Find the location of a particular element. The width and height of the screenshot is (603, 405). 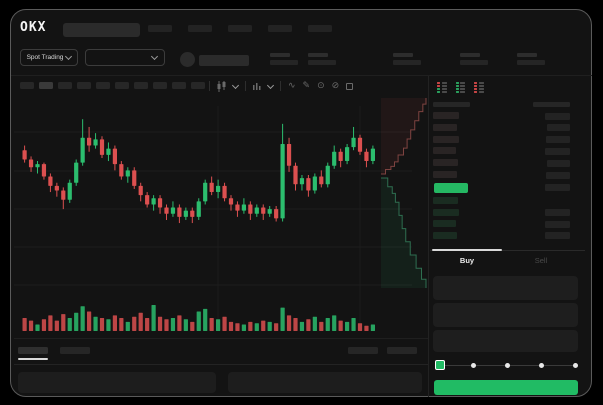

search-bar is located at coordinates (101, 30).